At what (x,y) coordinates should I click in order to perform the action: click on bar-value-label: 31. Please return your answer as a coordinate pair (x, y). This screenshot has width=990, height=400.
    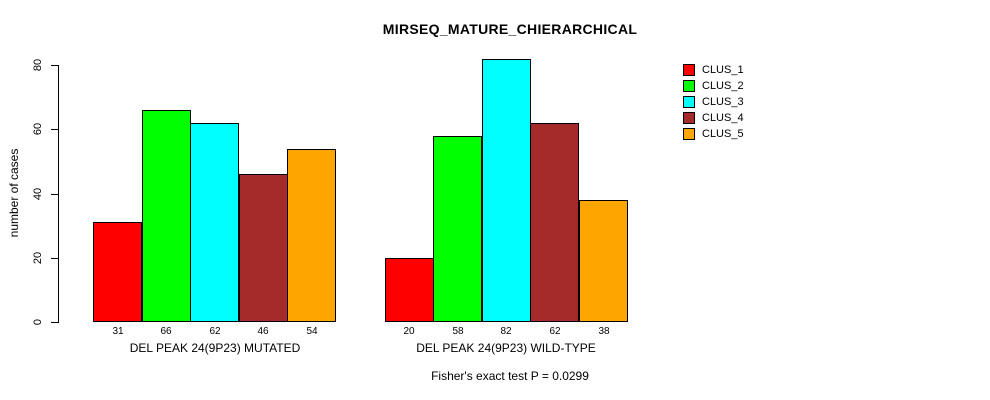
    Looking at the image, I should click on (118, 331).